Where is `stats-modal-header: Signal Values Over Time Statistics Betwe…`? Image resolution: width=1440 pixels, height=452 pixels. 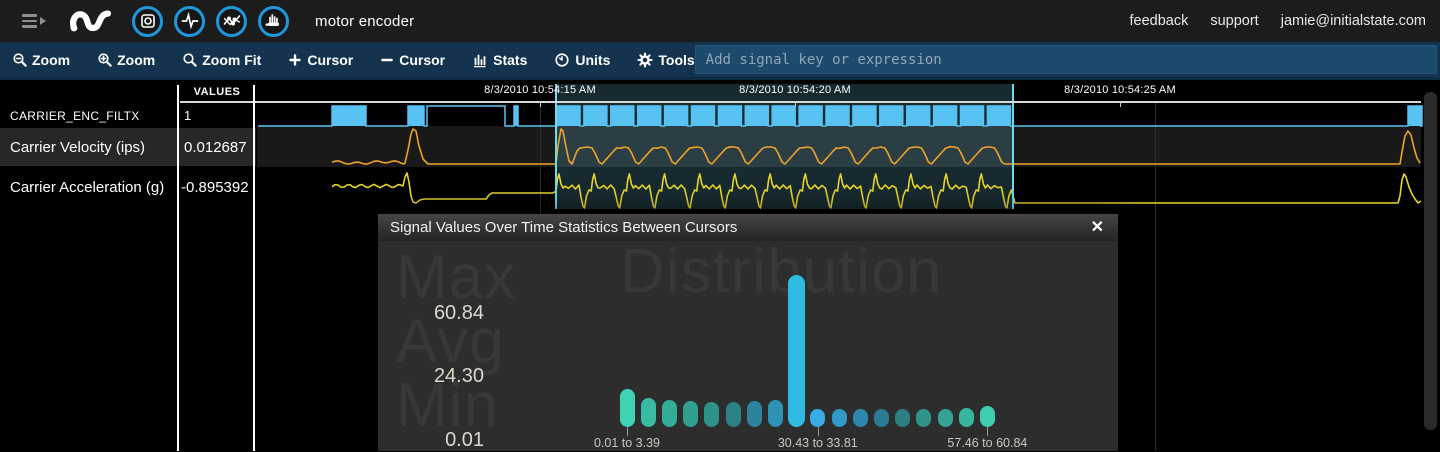 stats-modal-header: Signal Values Over Time Statistics Betwe… is located at coordinates (748, 227).